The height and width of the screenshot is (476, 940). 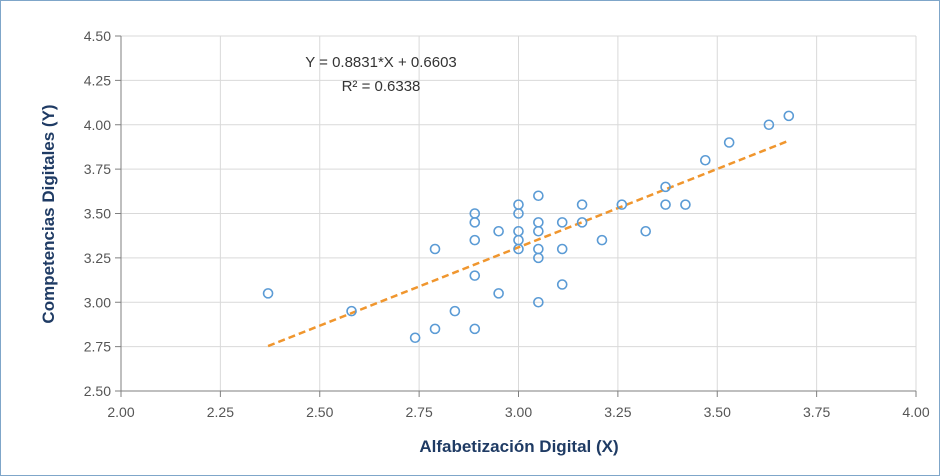 What do you see at coordinates (717, 412) in the screenshot?
I see `x-tick-label: 3.50` at bounding box center [717, 412].